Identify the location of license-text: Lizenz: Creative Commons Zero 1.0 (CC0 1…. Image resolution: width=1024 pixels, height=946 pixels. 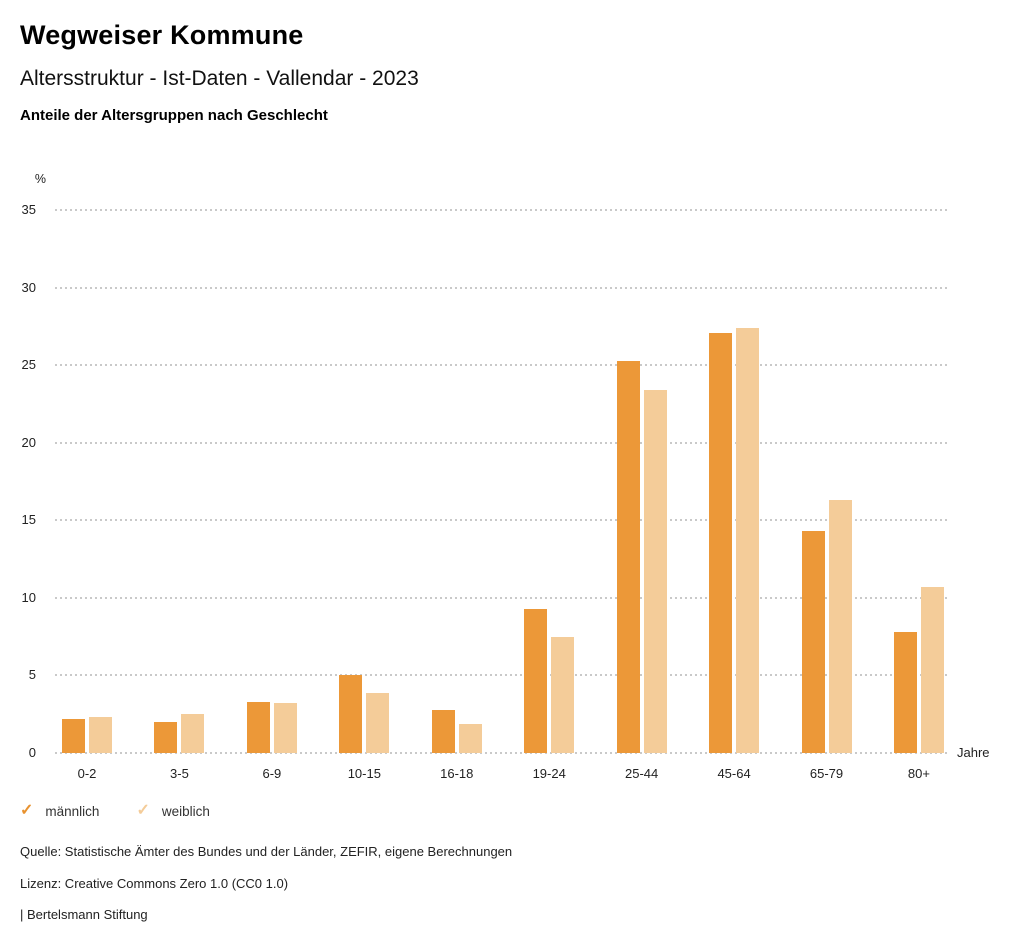
(154, 883).